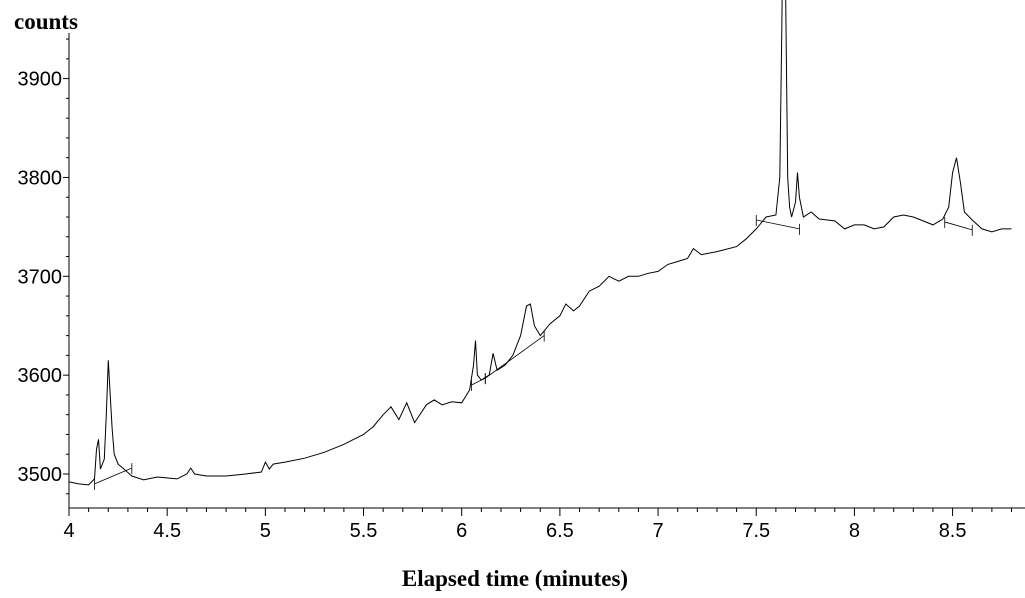  What do you see at coordinates (40, 376) in the screenshot?
I see `y-tick-label: 3600` at bounding box center [40, 376].